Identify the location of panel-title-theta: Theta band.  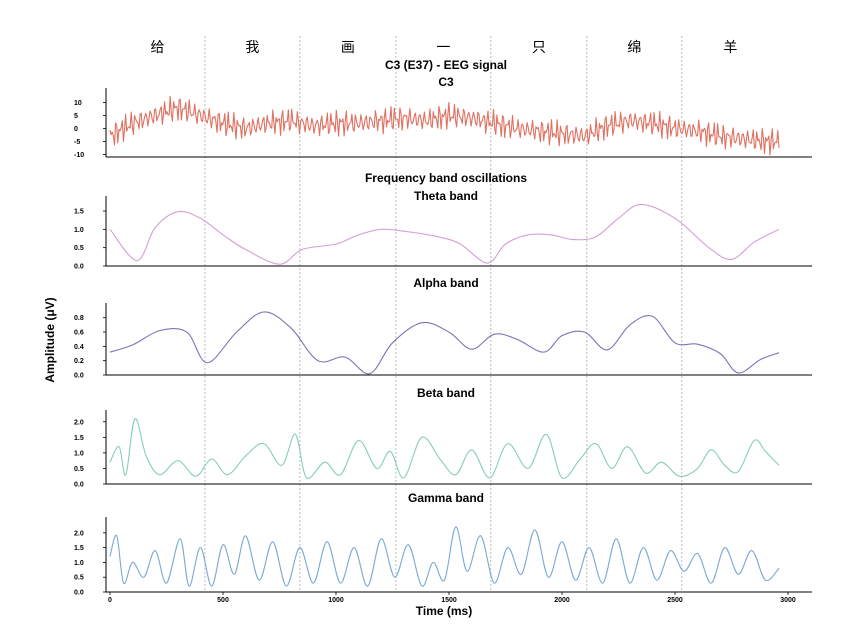
(446, 196).